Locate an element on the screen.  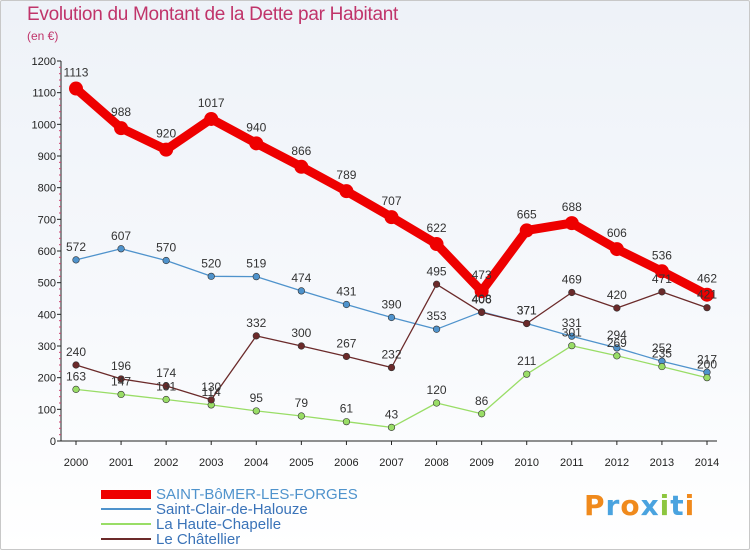
data-label: 252 is located at coordinates (662, 348).